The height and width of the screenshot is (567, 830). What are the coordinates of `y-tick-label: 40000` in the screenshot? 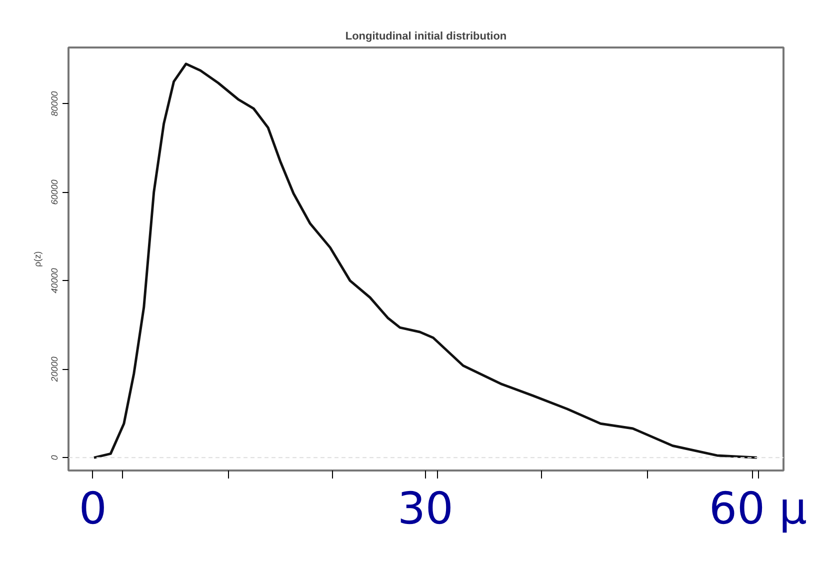 It's located at (55, 281).